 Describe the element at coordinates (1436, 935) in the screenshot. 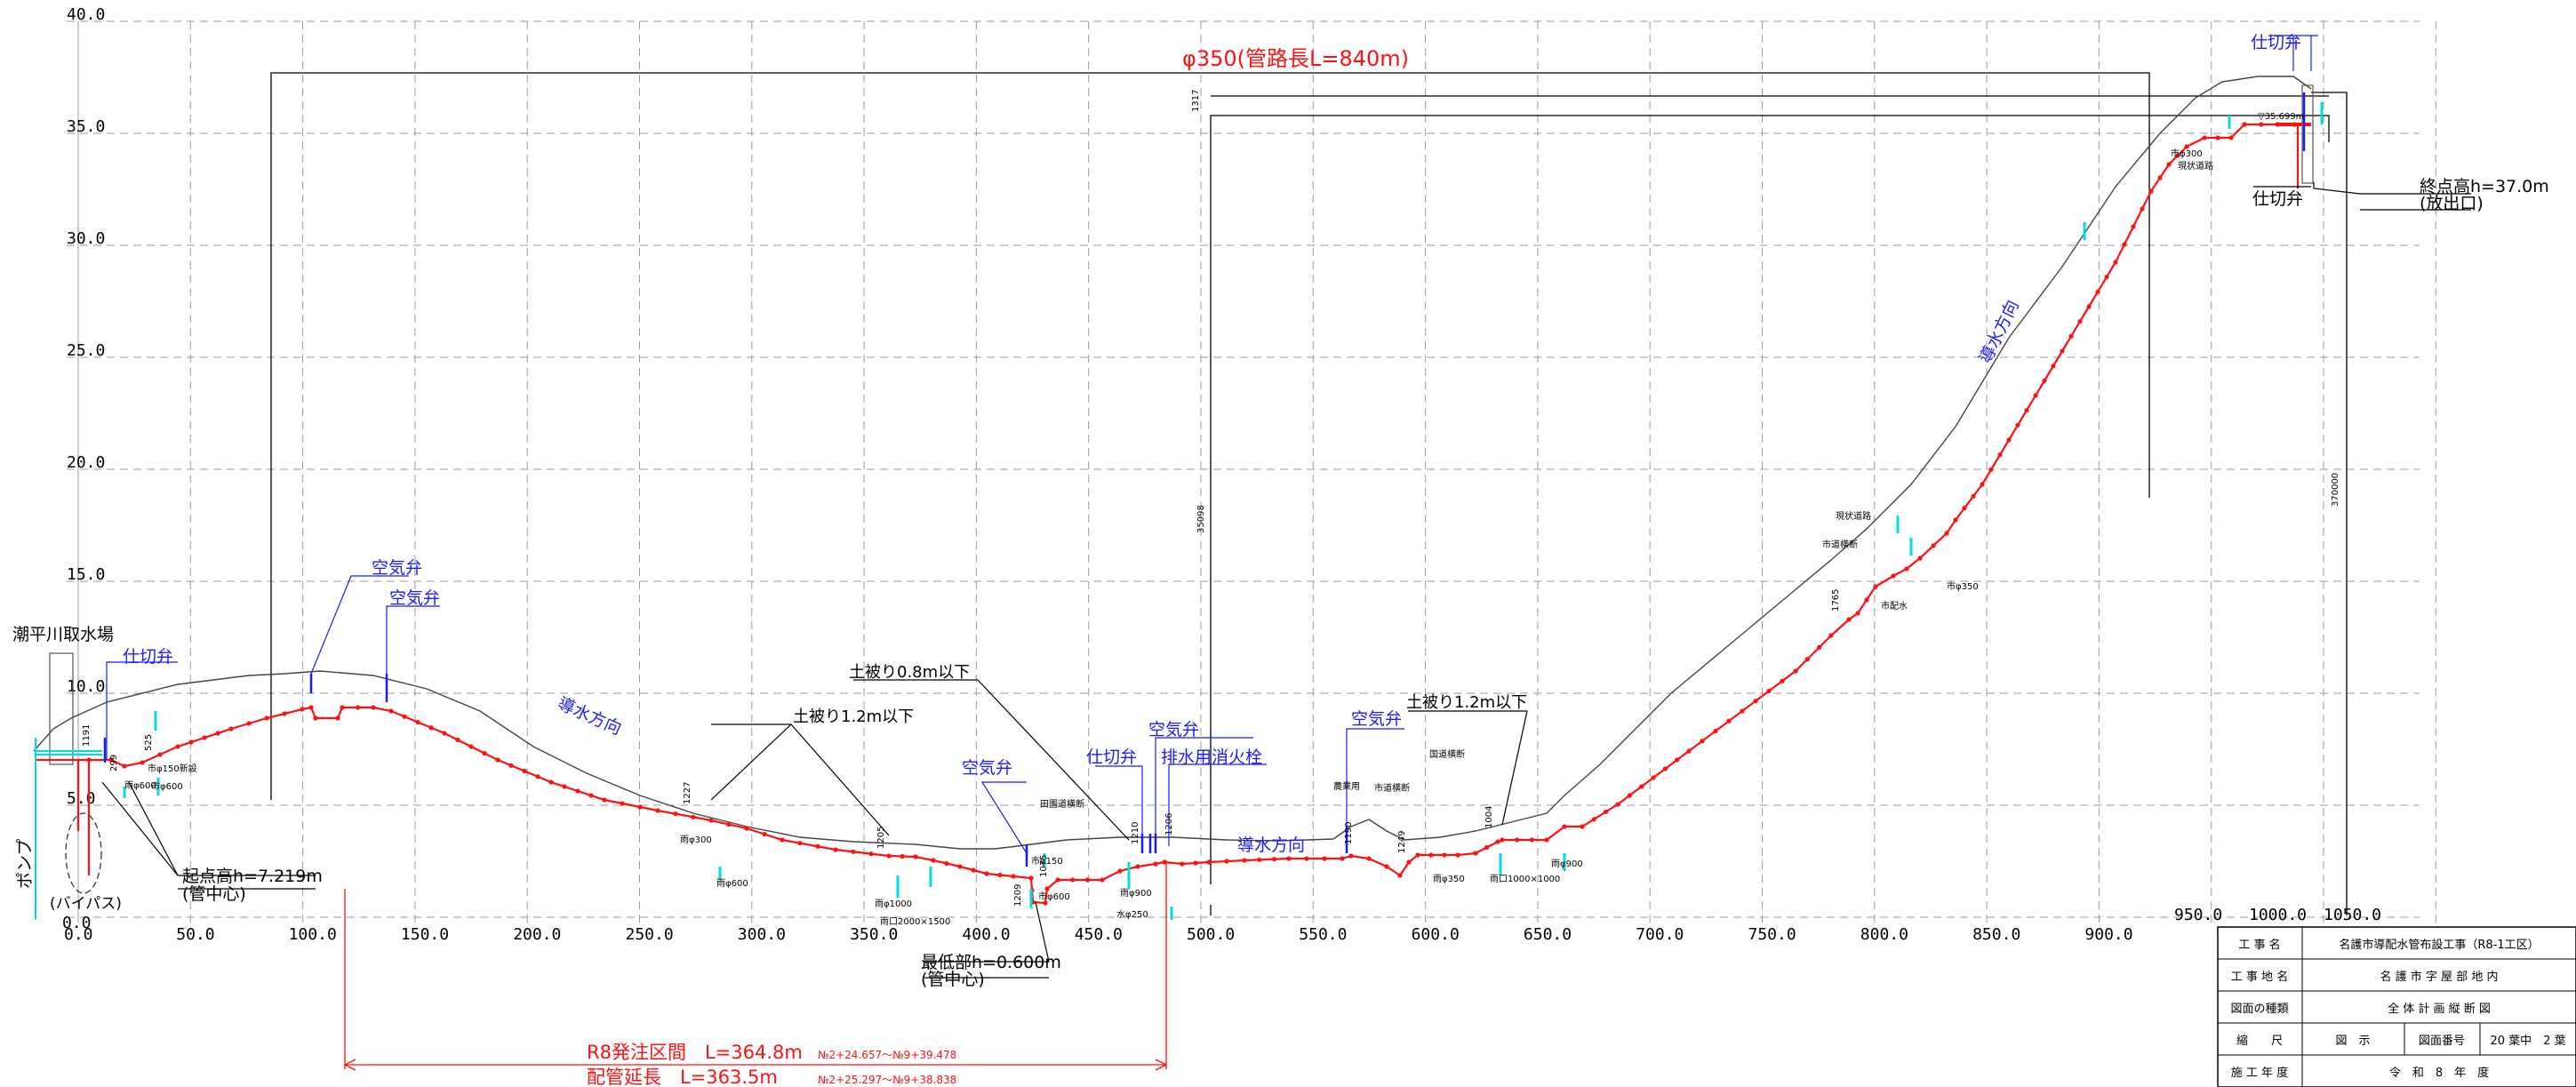

I see `x-tick-label: 600.0` at that location.